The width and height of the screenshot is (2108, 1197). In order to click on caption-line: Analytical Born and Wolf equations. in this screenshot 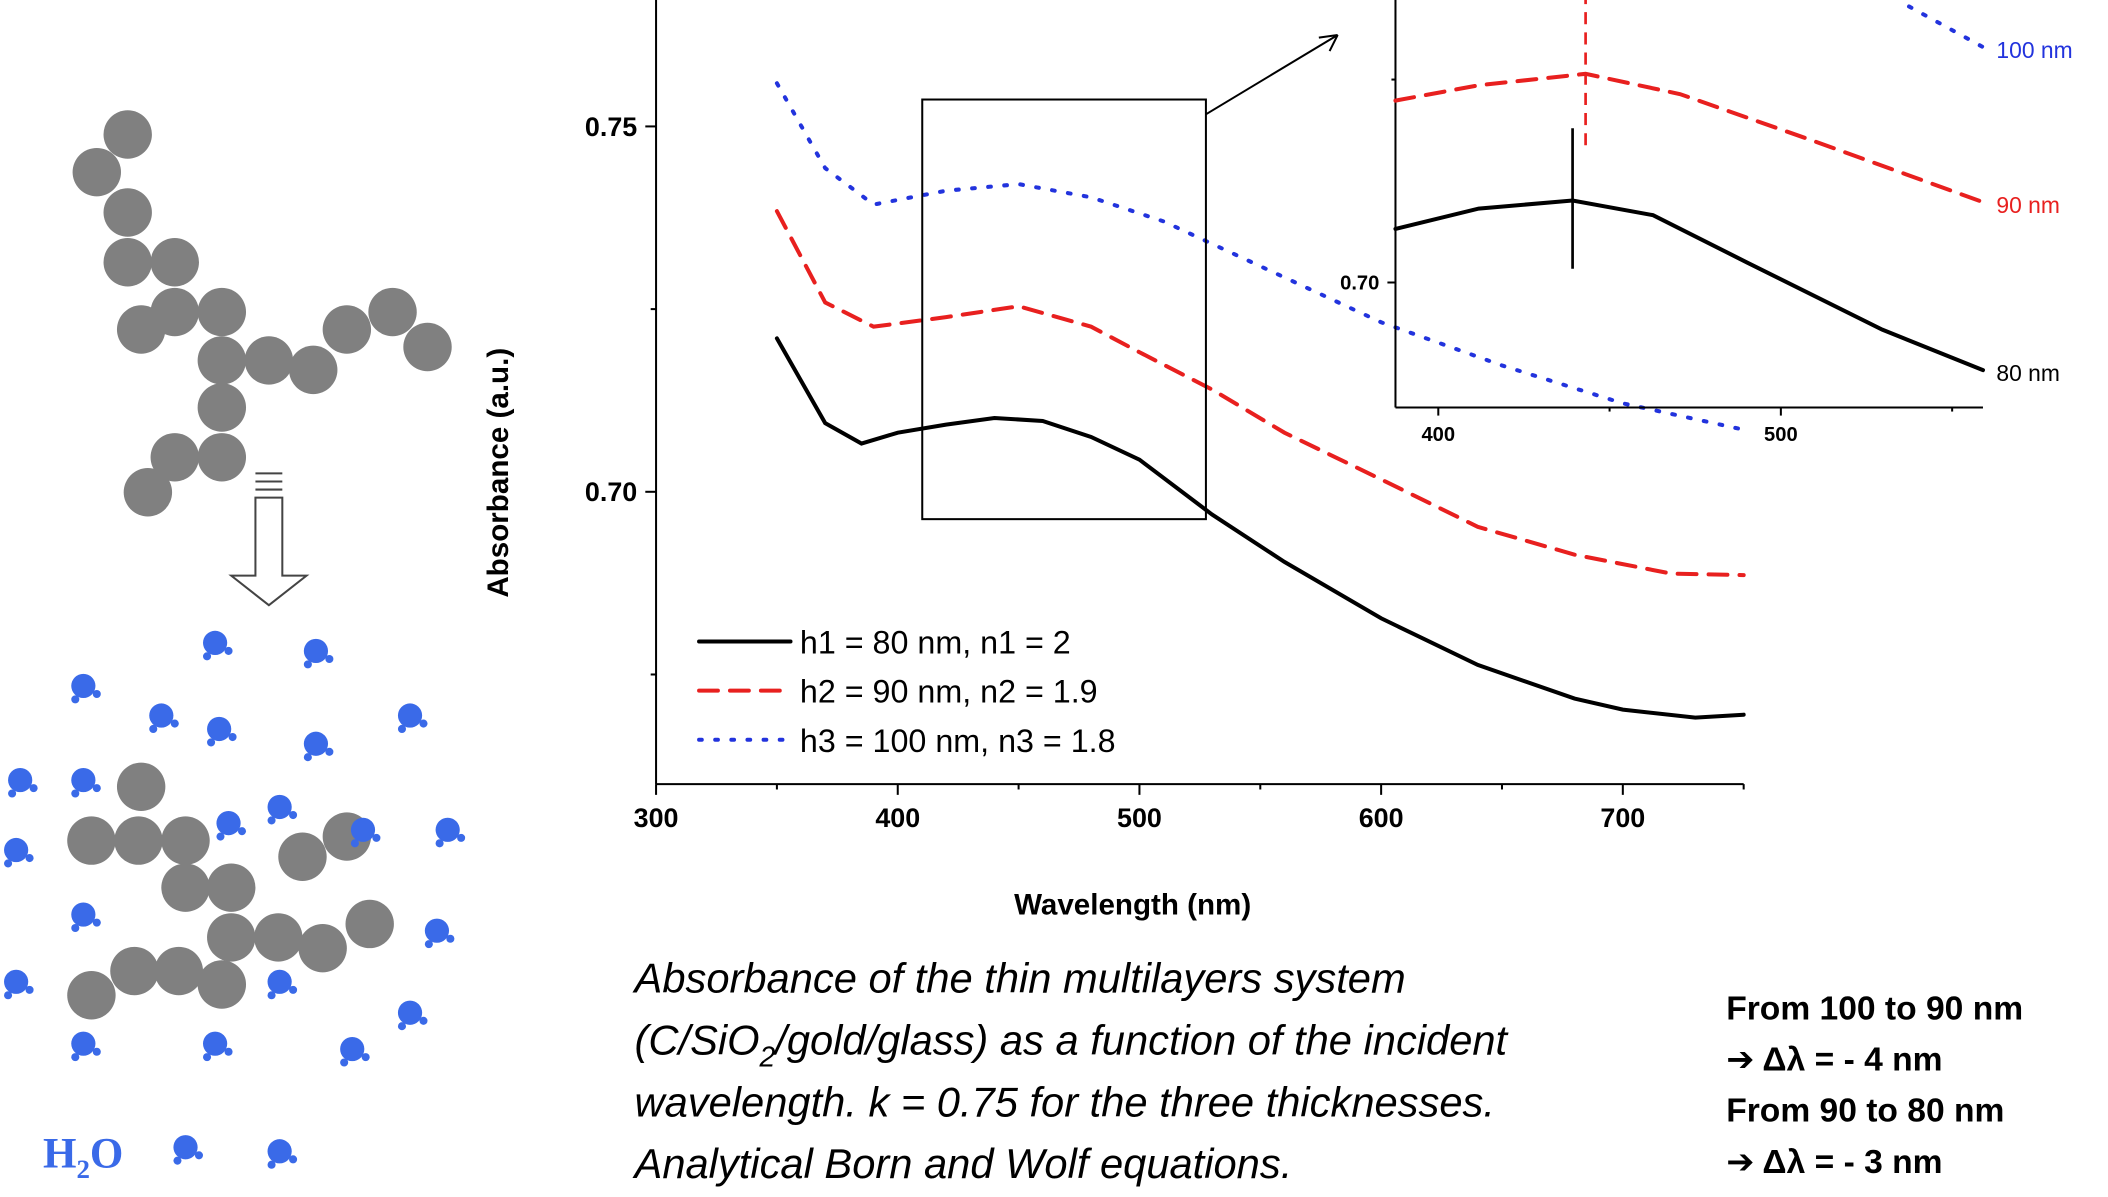, I will do `click(962, 1163)`.